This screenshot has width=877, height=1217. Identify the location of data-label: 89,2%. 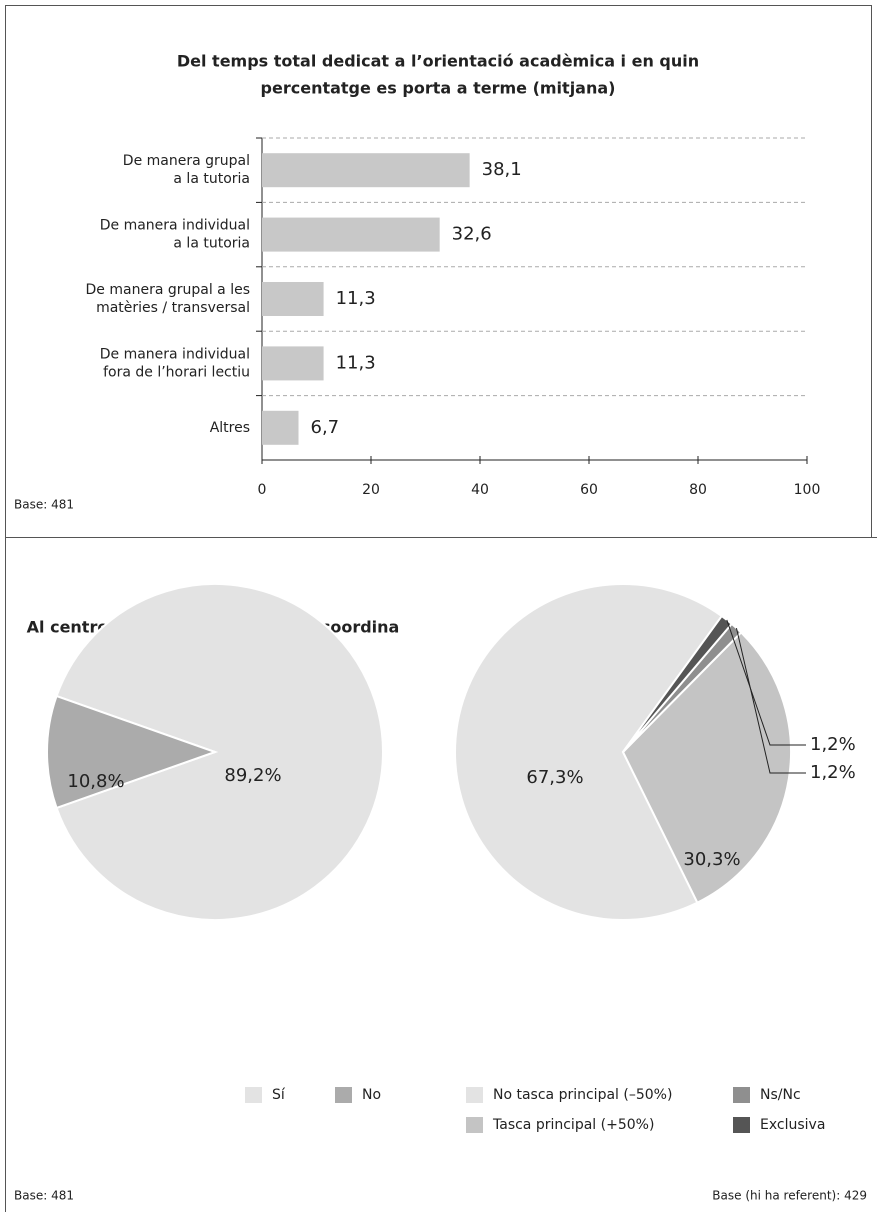
(252, 775).